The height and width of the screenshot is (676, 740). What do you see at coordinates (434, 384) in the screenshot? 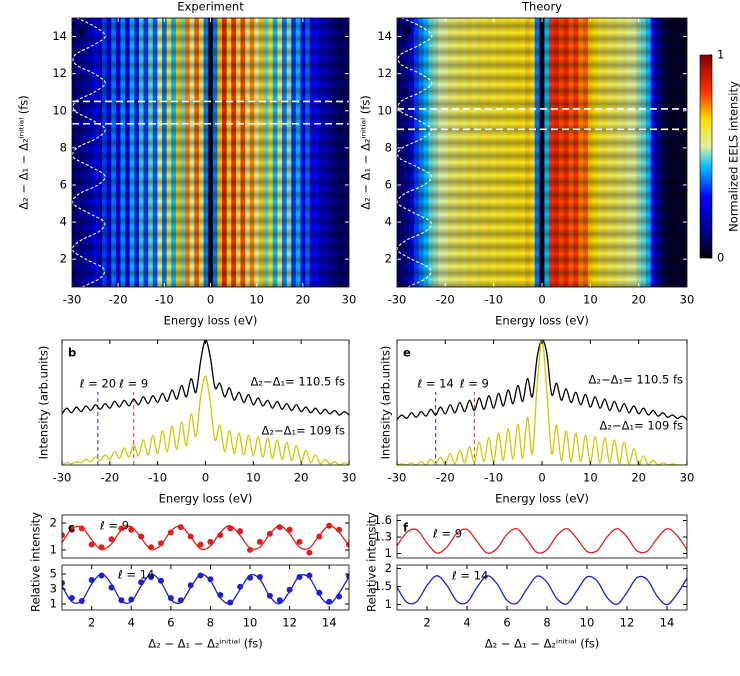
I see `marker-label: ℓ = 14` at bounding box center [434, 384].